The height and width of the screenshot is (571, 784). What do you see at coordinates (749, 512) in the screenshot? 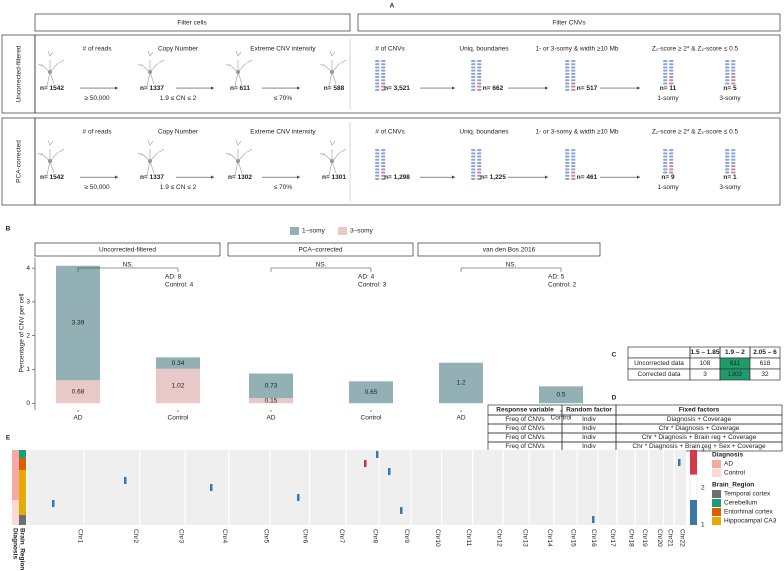
I see `legend-label: Entorhinal cortex` at bounding box center [749, 512].